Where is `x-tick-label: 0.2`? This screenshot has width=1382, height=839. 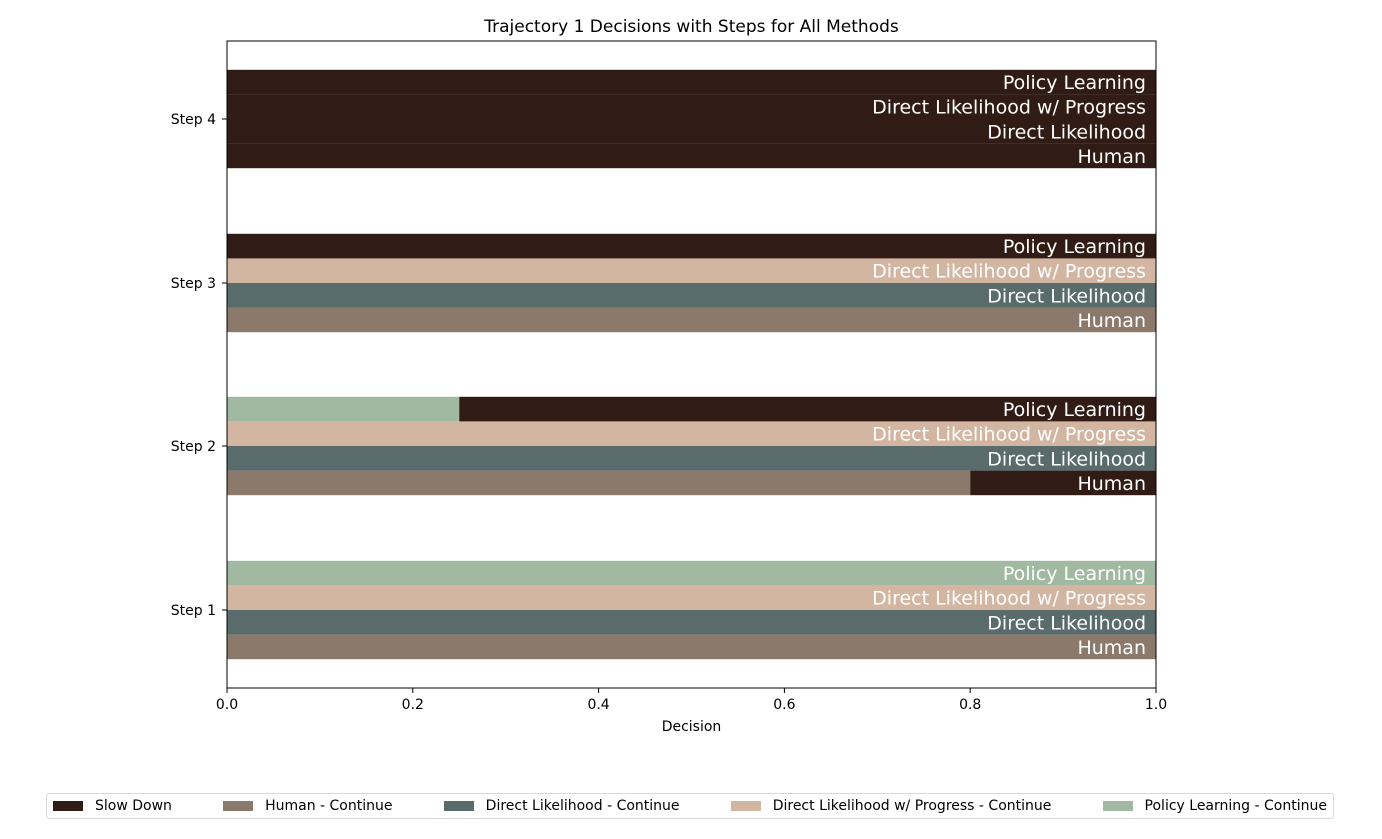
x-tick-label: 0.2 is located at coordinates (413, 705).